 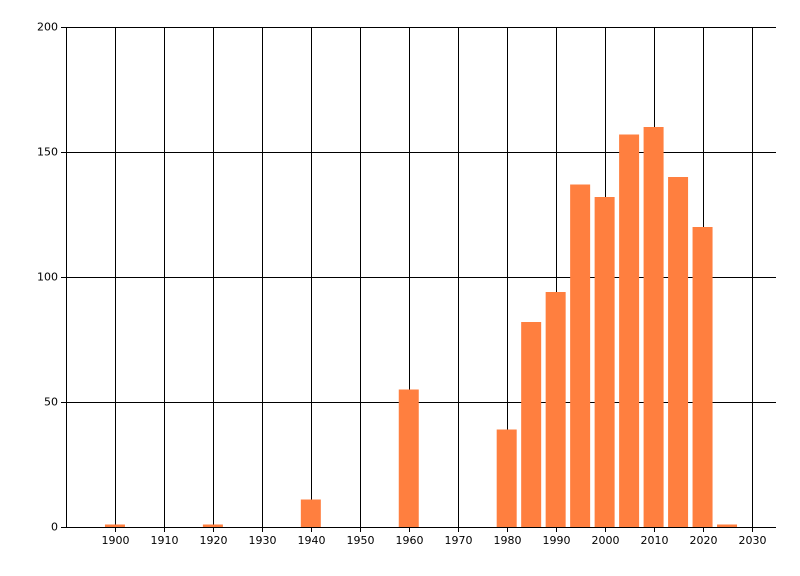 I want to click on x-tick-label: 1990, so click(x=557, y=540).